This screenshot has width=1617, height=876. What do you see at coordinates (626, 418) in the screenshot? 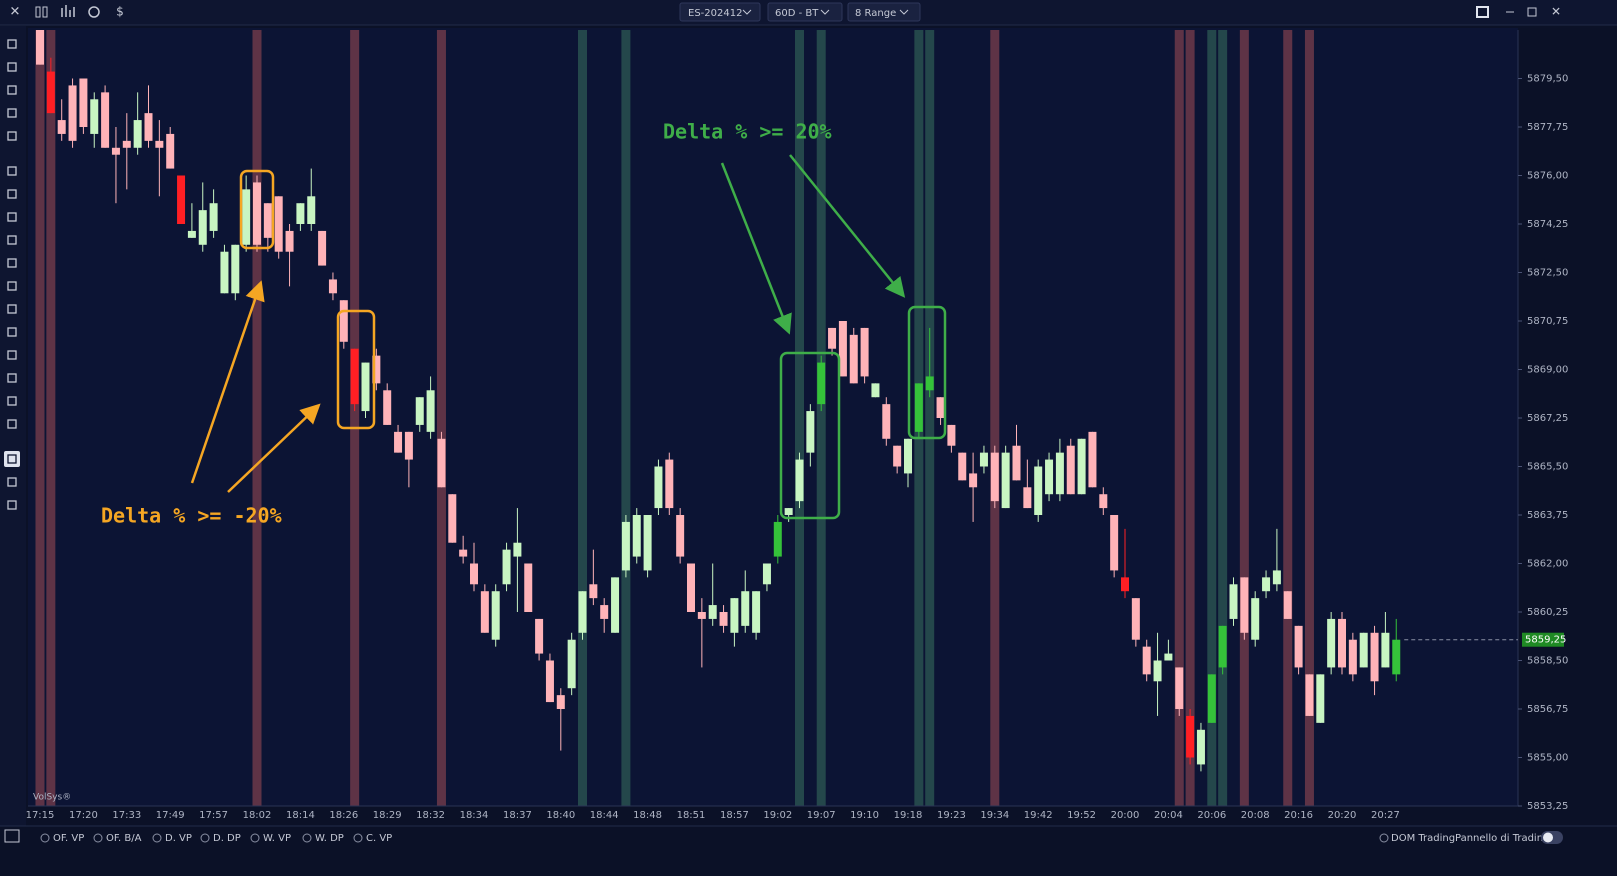
I see `buy-band` at bounding box center [626, 418].